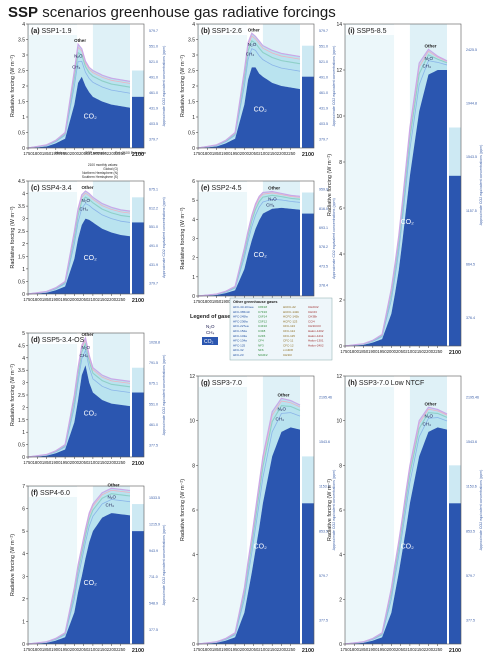 This screenshot has height=665, width=500. What do you see at coordinates (289, 307) in the screenshot?
I see `legend-gas-item: HCFC-22` at bounding box center [289, 307].